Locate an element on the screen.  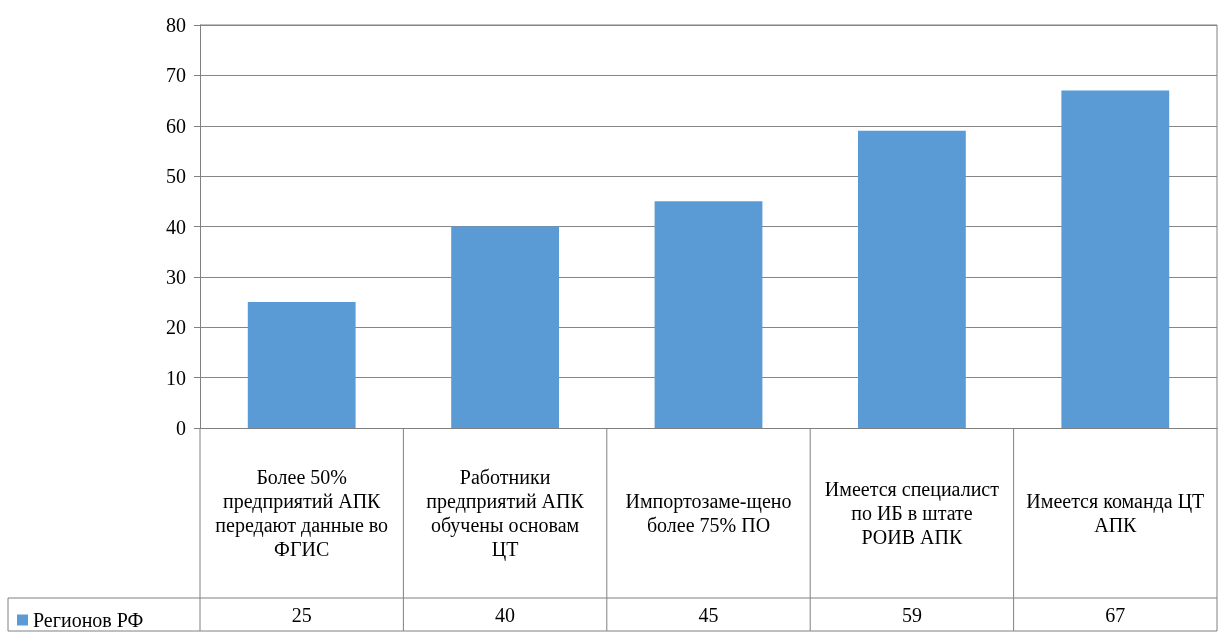
y-tick-label: 10 is located at coordinates (176, 377).